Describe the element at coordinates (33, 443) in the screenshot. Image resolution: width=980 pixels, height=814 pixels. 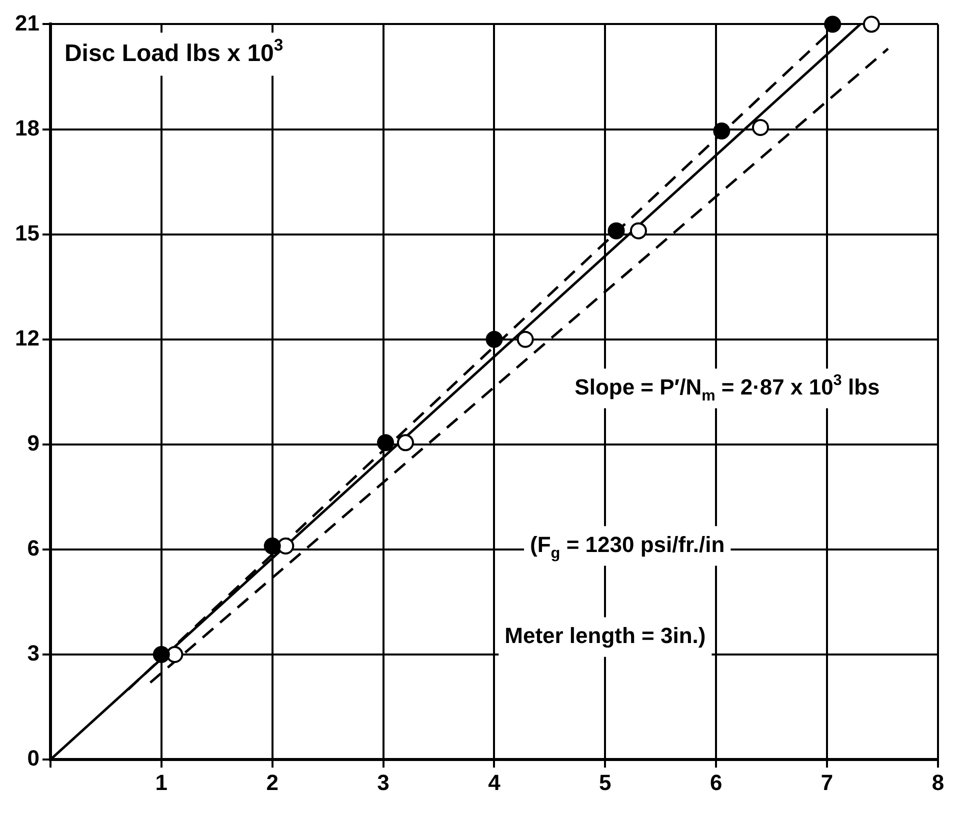
I see `y-tick-label: 9` at that location.